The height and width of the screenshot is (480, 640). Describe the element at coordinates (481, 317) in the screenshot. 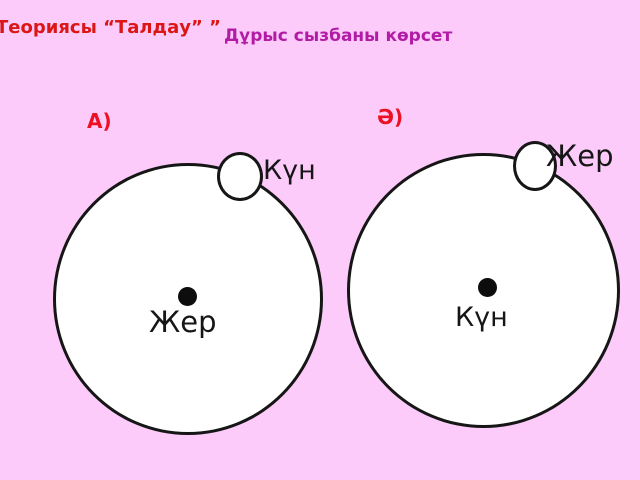

I see `sun-label-diagram-b: Күн` at that location.